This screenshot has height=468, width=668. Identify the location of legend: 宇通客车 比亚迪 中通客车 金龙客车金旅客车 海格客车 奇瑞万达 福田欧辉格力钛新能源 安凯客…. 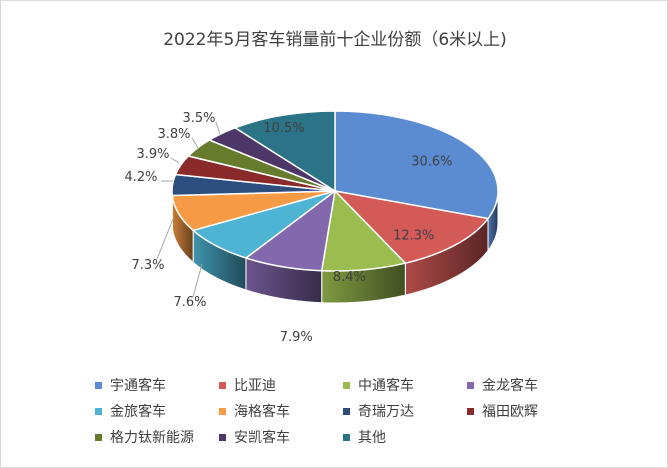
(355, 411).